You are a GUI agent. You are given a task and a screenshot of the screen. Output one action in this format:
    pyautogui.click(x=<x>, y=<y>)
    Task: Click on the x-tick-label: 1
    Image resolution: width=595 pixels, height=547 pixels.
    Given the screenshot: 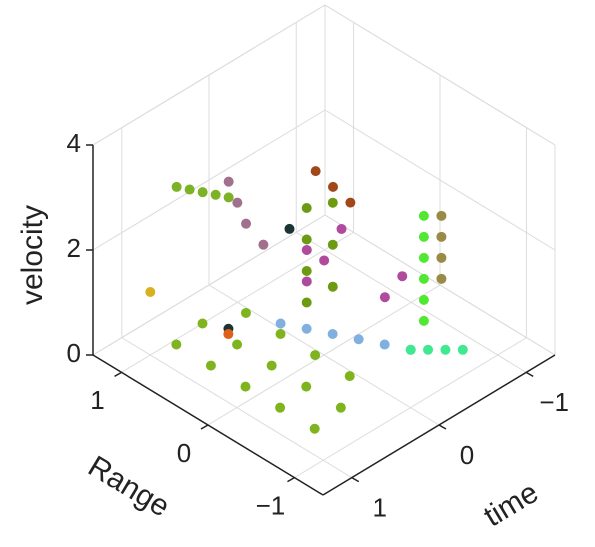 What is the action you would take?
    pyautogui.click(x=380, y=508)
    